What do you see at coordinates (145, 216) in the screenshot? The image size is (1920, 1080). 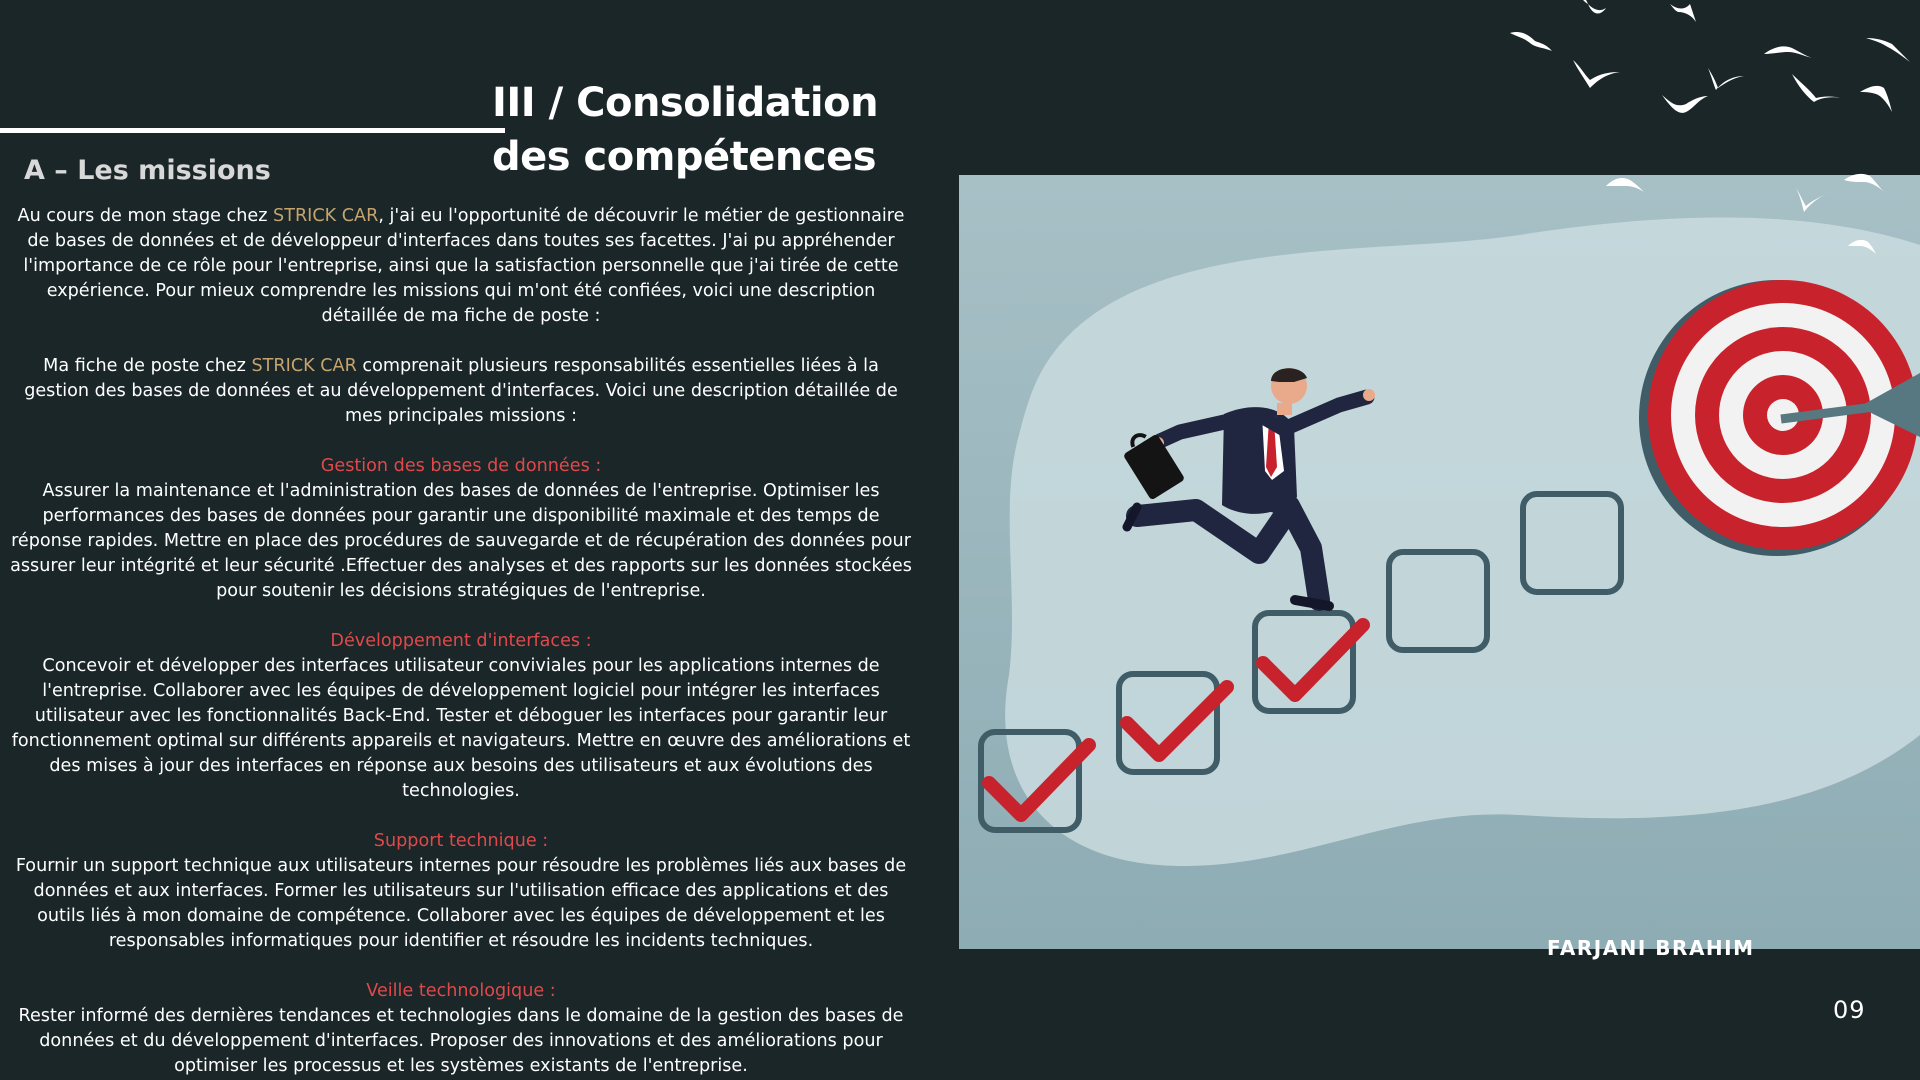 I see `intro-text: Au cours de mon stage chez` at bounding box center [145, 216].